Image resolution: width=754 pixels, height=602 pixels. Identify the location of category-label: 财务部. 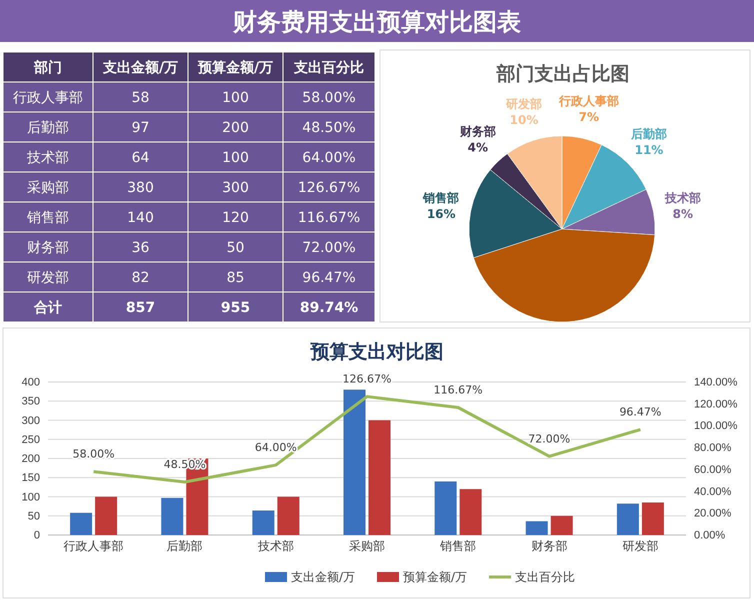
(48, 248).